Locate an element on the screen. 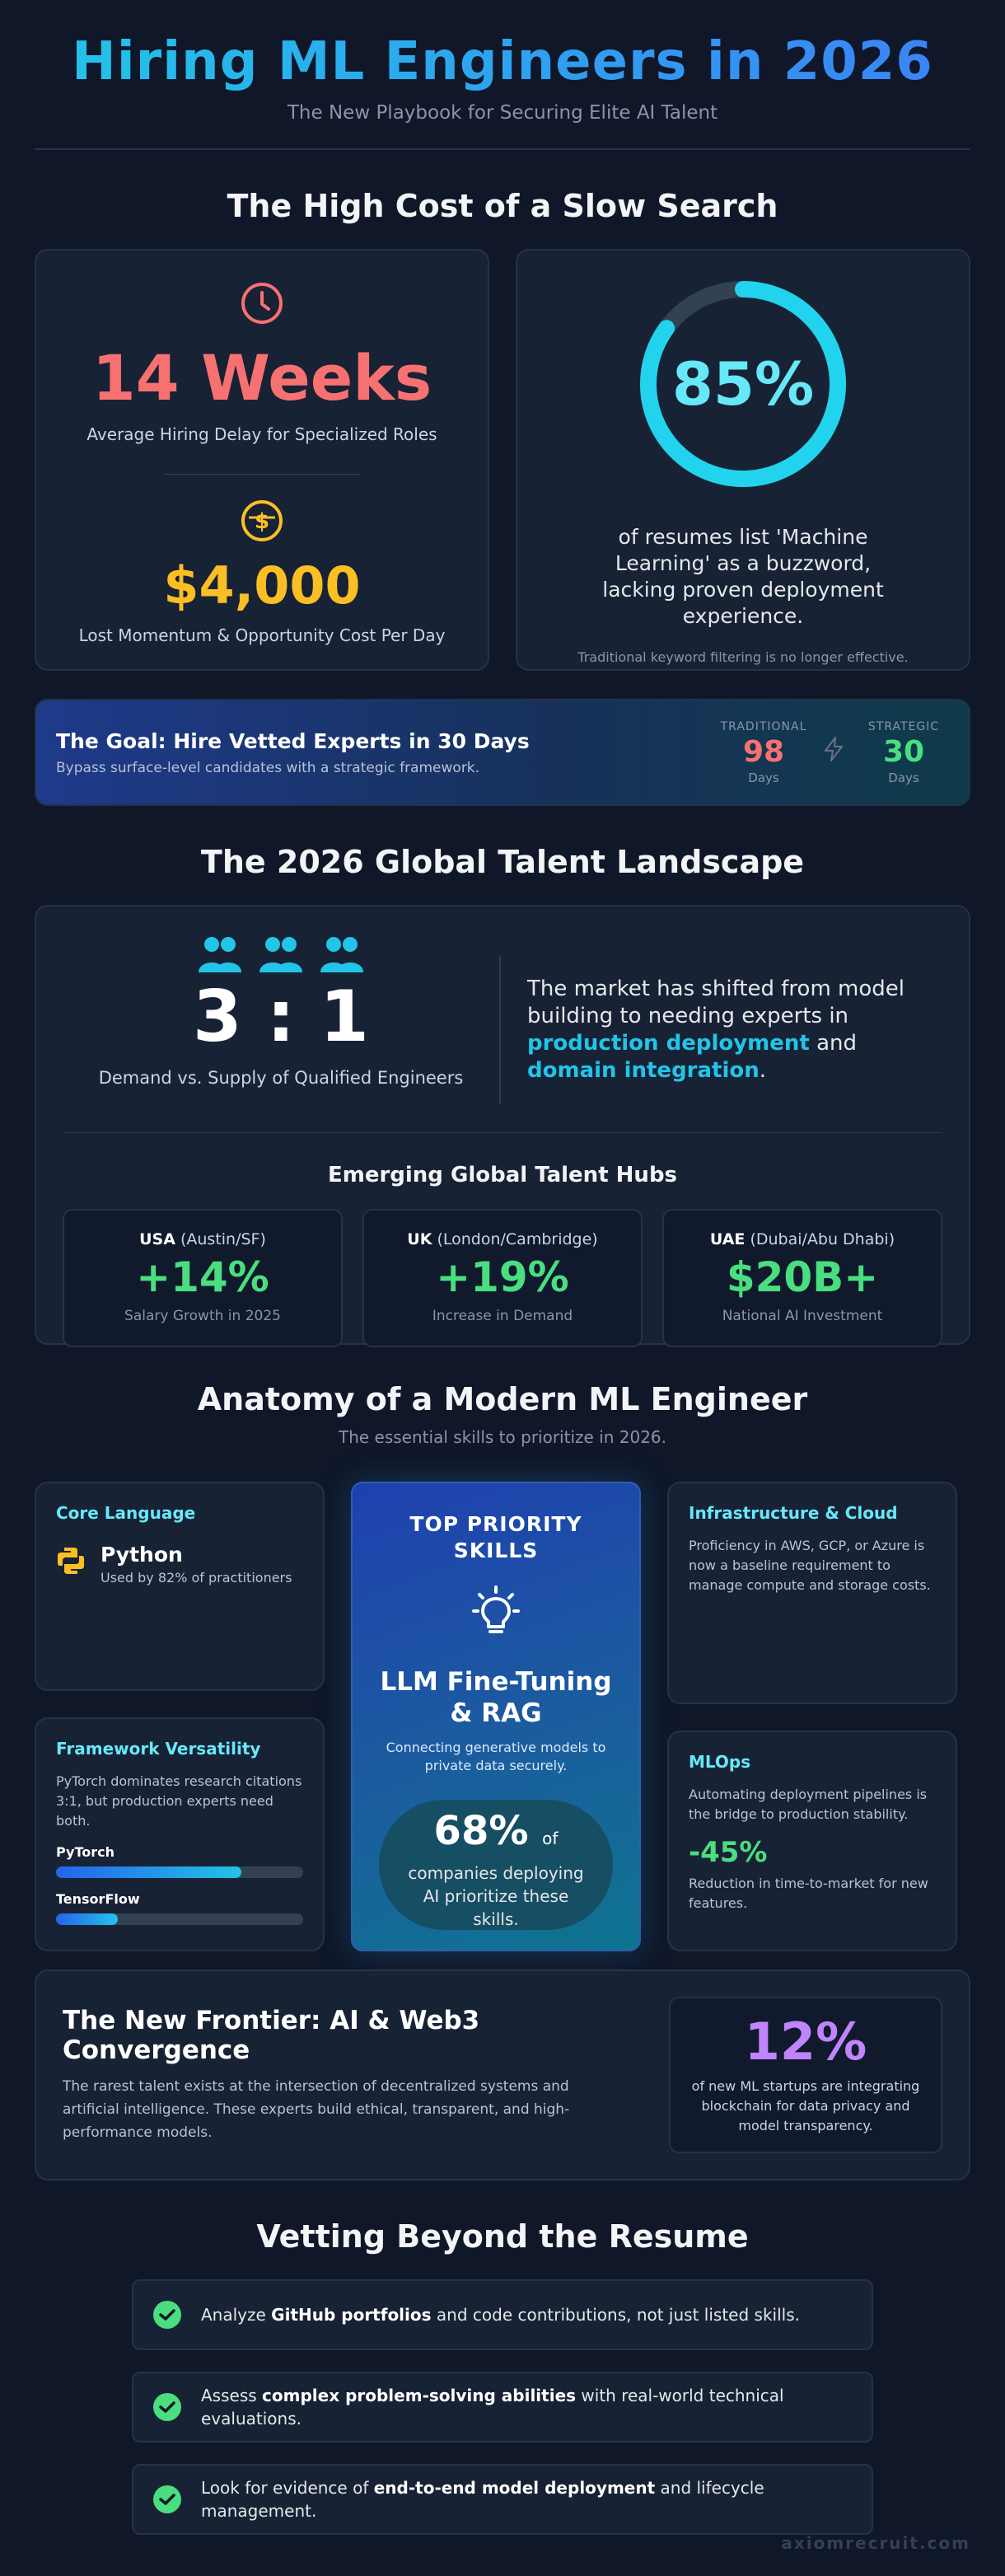  strategic-label: STRATEGIC is located at coordinates (903, 726).